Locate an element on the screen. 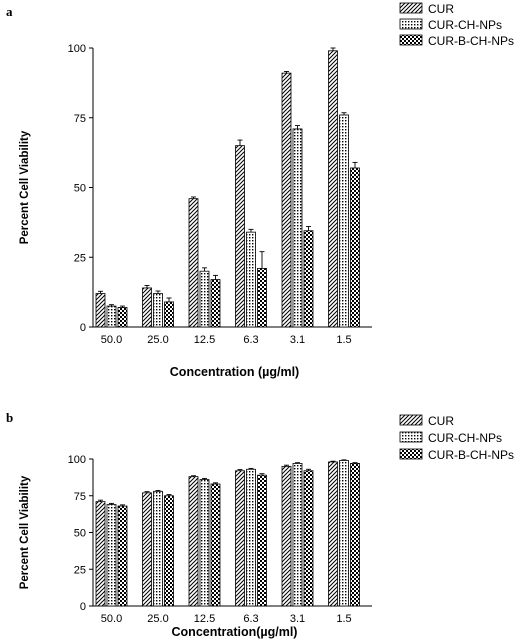 The image size is (520, 644). panel-a-y-axis-title: Percent Cell Viability is located at coordinates (25, 187).